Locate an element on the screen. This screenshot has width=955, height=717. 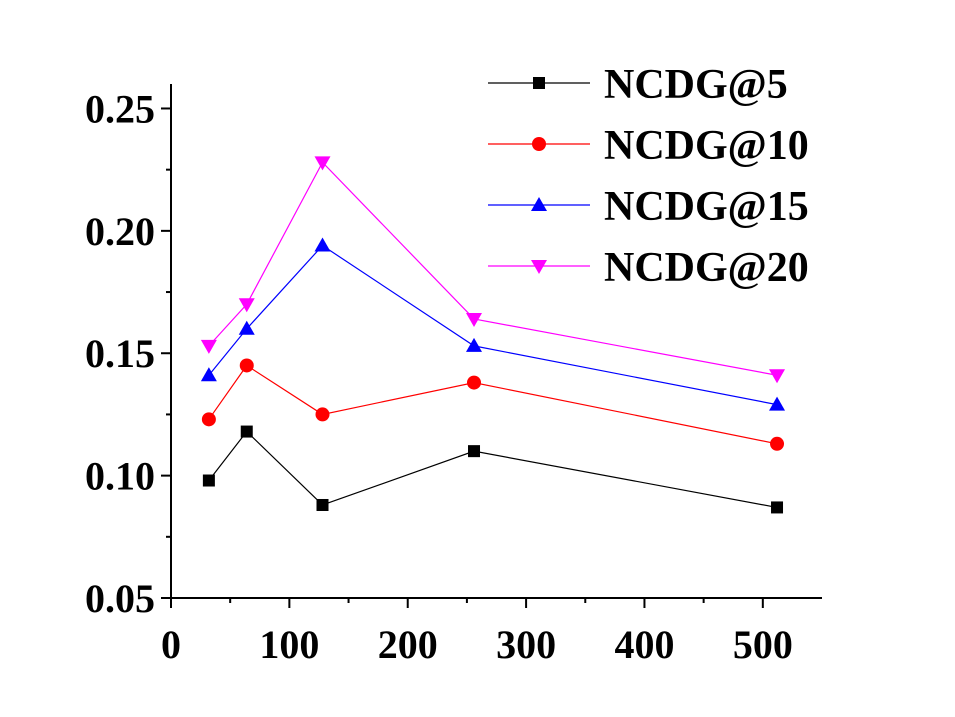
legend-entry: NCDG@15 is located at coordinates (648, 207).